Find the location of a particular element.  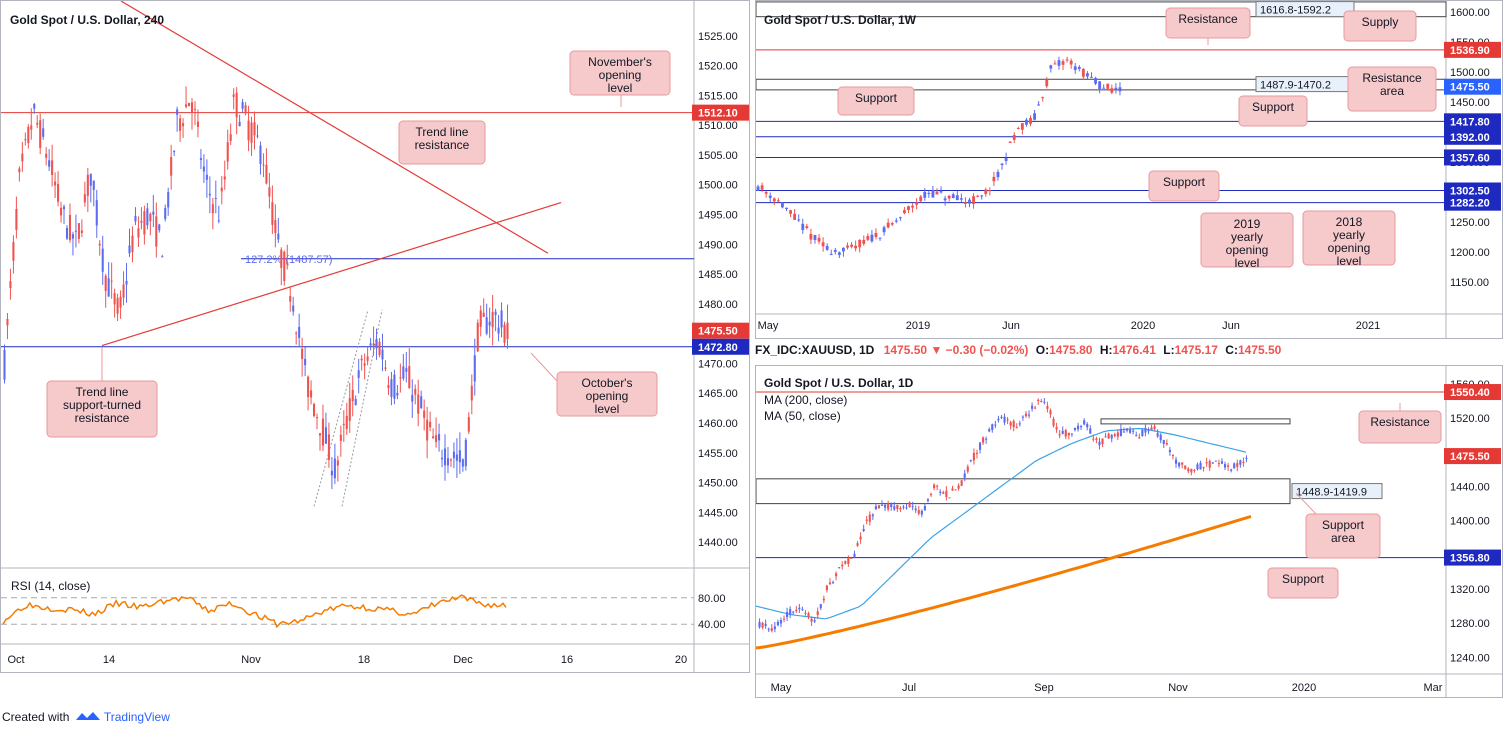

w1-price-badge is located at coordinates (1472, 202).